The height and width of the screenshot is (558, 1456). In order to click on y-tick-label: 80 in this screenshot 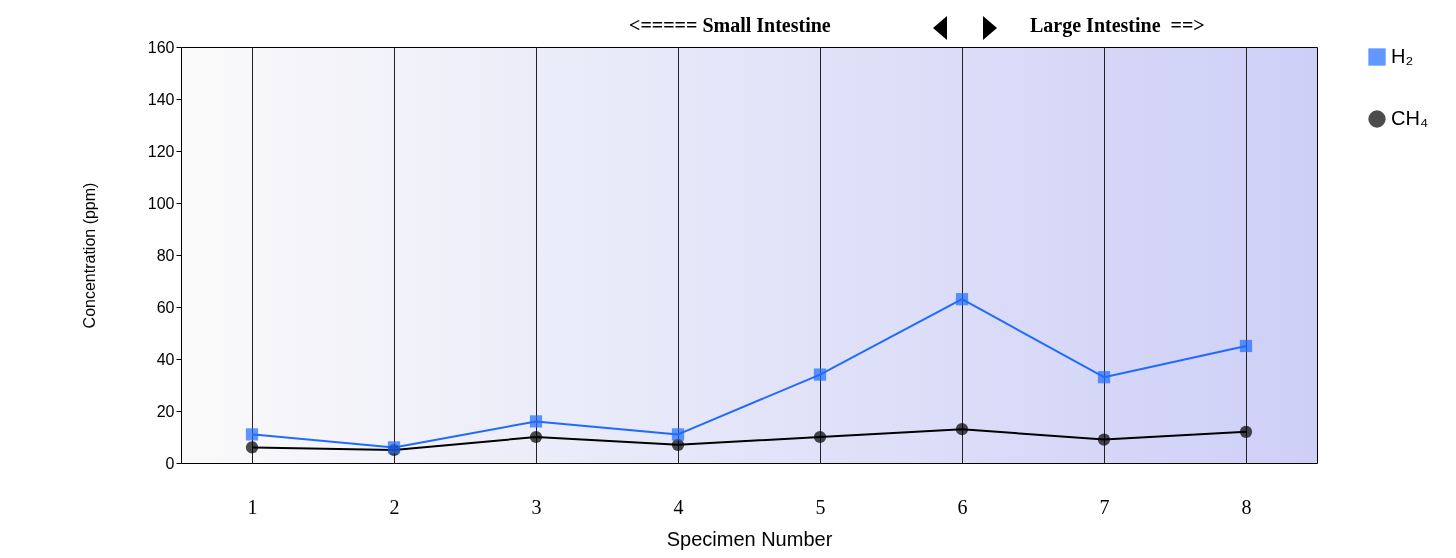, I will do `click(165, 255)`.